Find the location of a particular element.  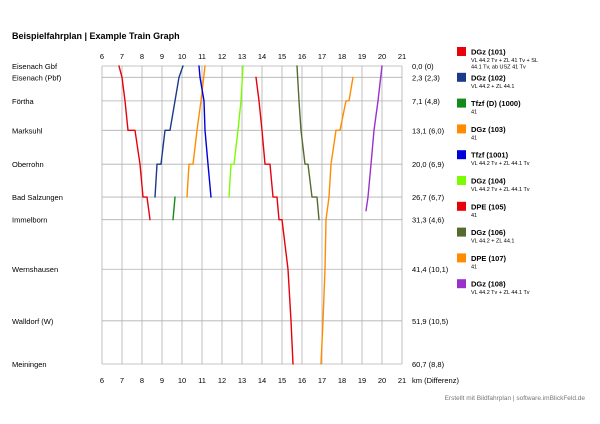

station-label: Bad Salzungen is located at coordinates (37, 197).